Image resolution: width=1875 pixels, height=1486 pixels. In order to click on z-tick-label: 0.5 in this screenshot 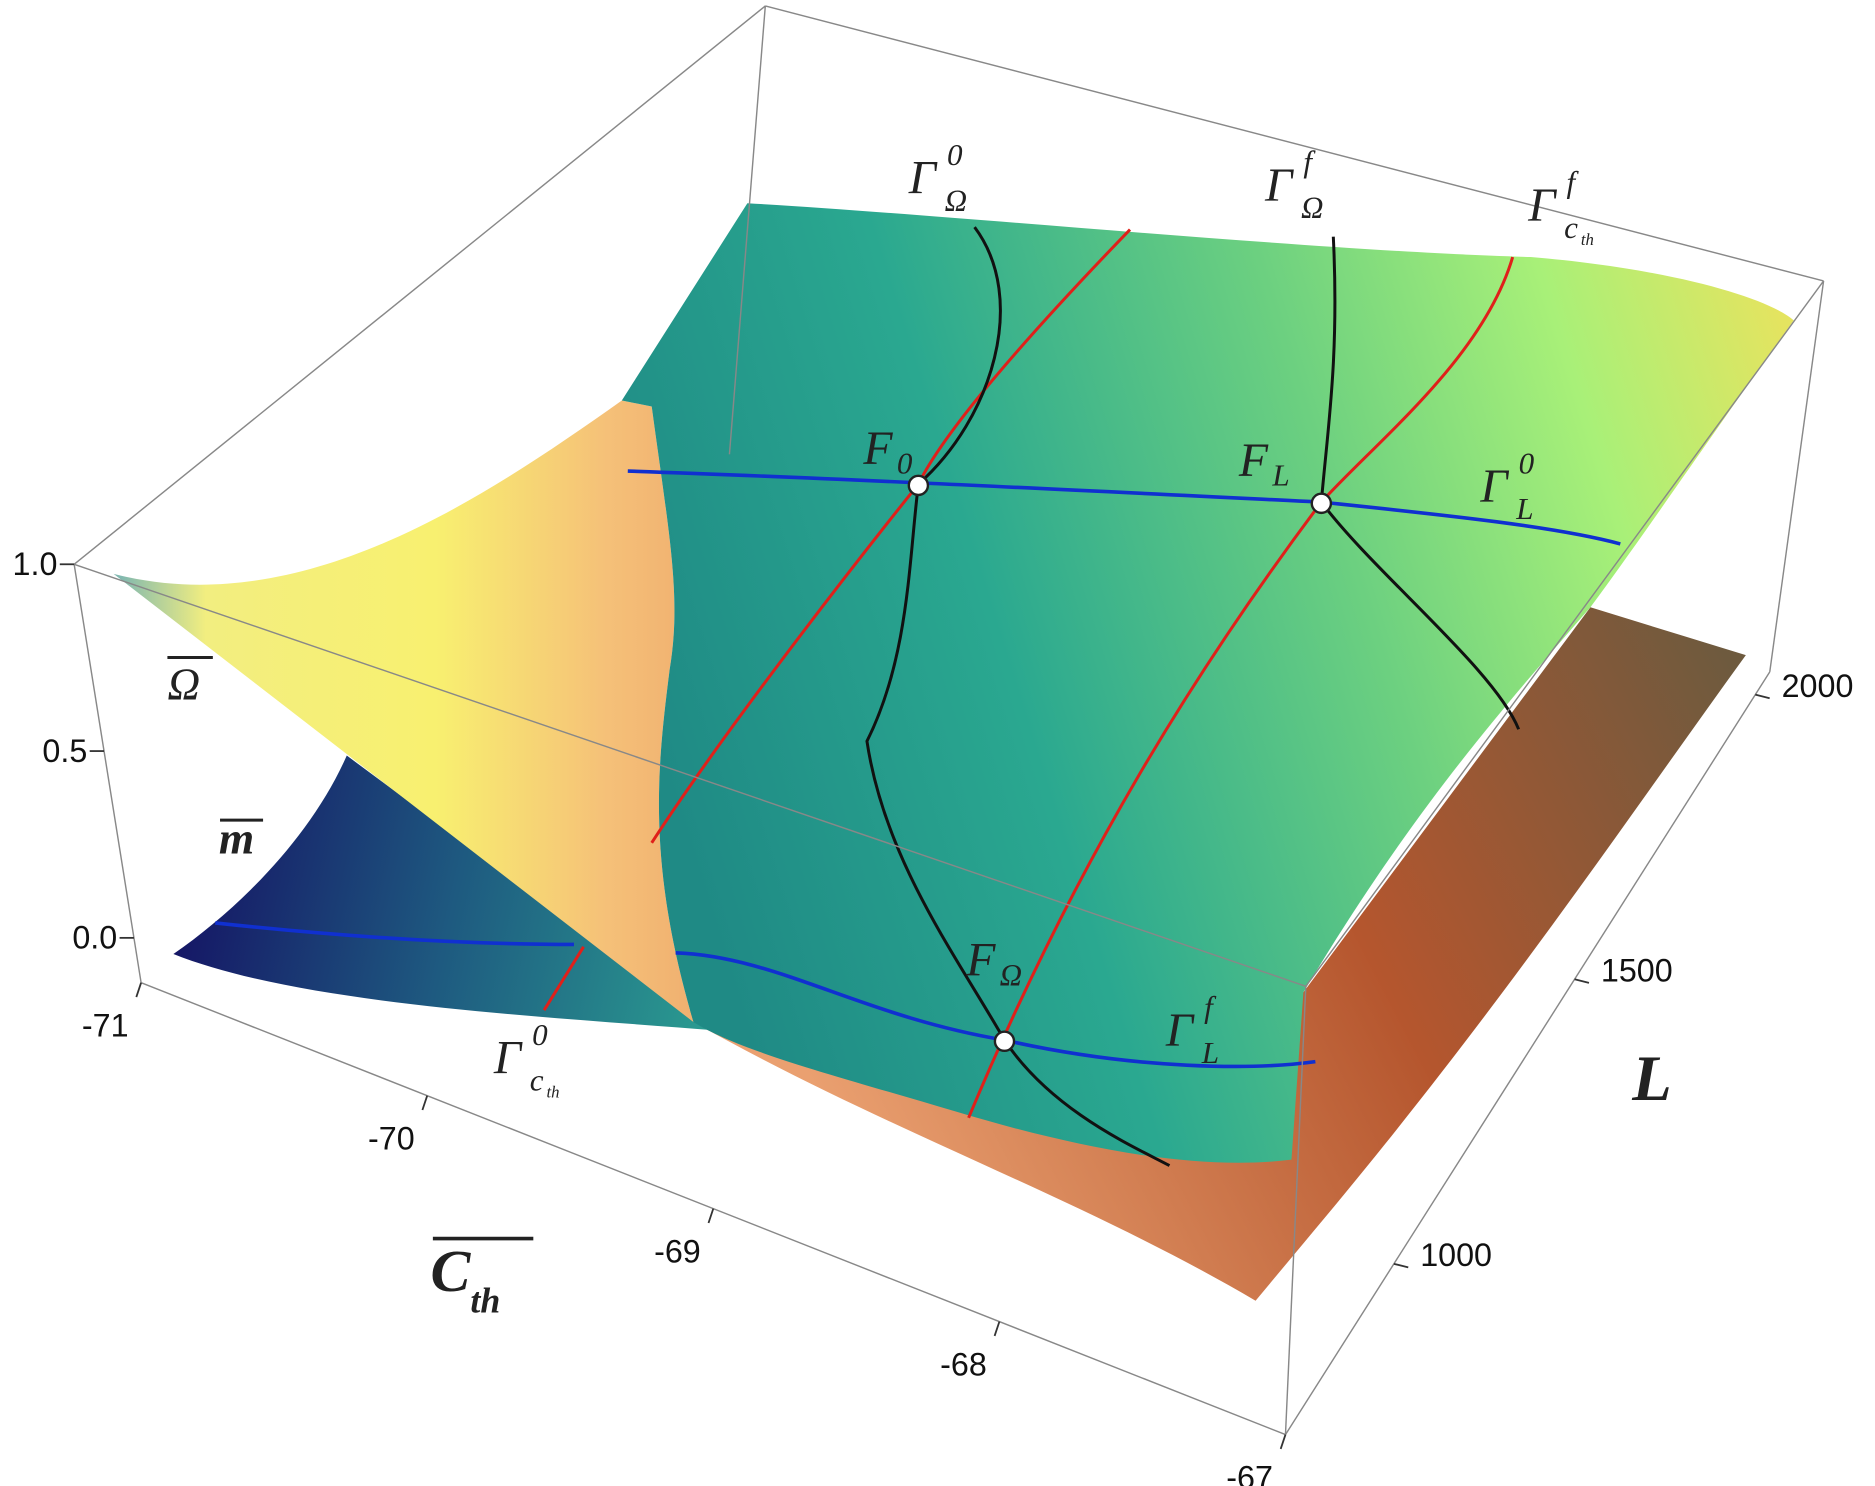, I will do `click(64, 751)`.